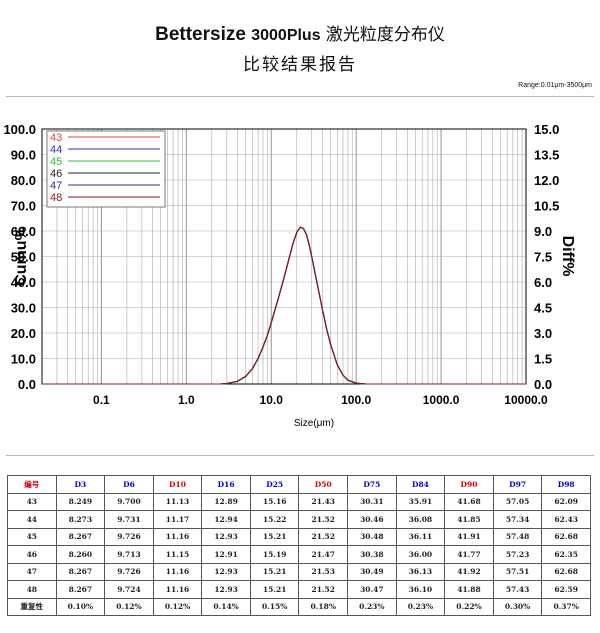 The width and height of the screenshot is (600, 633). What do you see at coordinates (129, 554) in the screenshot?
I see `table-cell: 9.713` at bounding box center [129, 554].